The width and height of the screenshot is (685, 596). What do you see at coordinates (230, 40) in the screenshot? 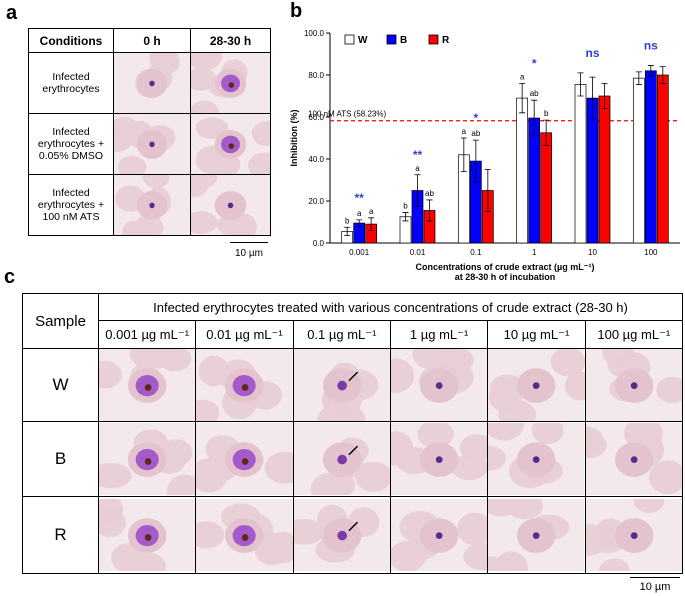
I see `header: 28-30 h` at bounding box center [230, 40].